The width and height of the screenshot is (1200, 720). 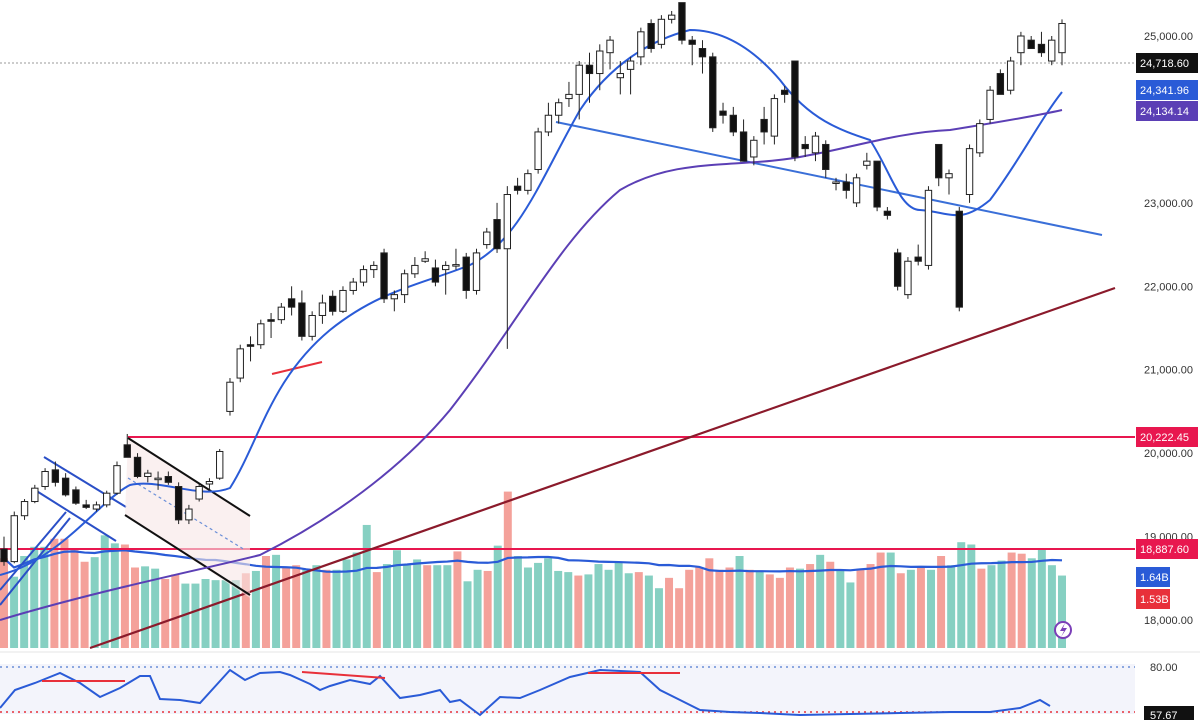 I want to click on svg-text: 1.64B, so click(x=1154, y=578).